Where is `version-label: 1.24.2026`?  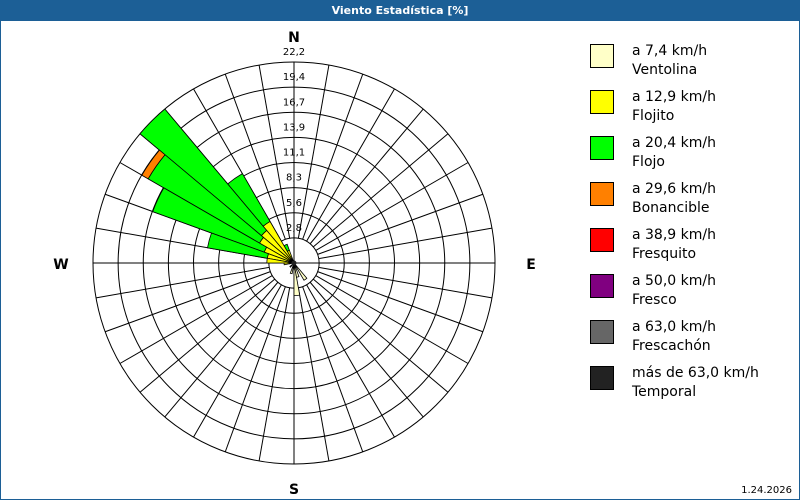
version-label: 1.24.2026 is located at coordinates (766, 490).